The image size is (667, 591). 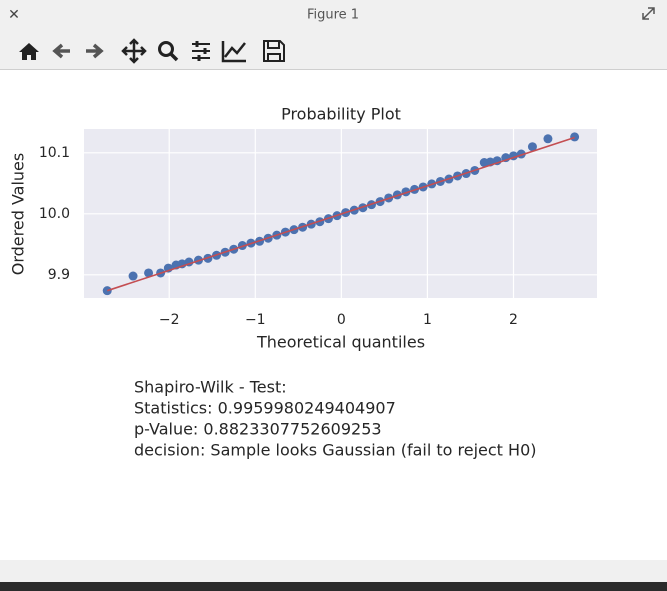 What do you see at coordinates (255, 320) in the screenshot?
I see `x-tick-label: −1` at bounding box center [255, 320].